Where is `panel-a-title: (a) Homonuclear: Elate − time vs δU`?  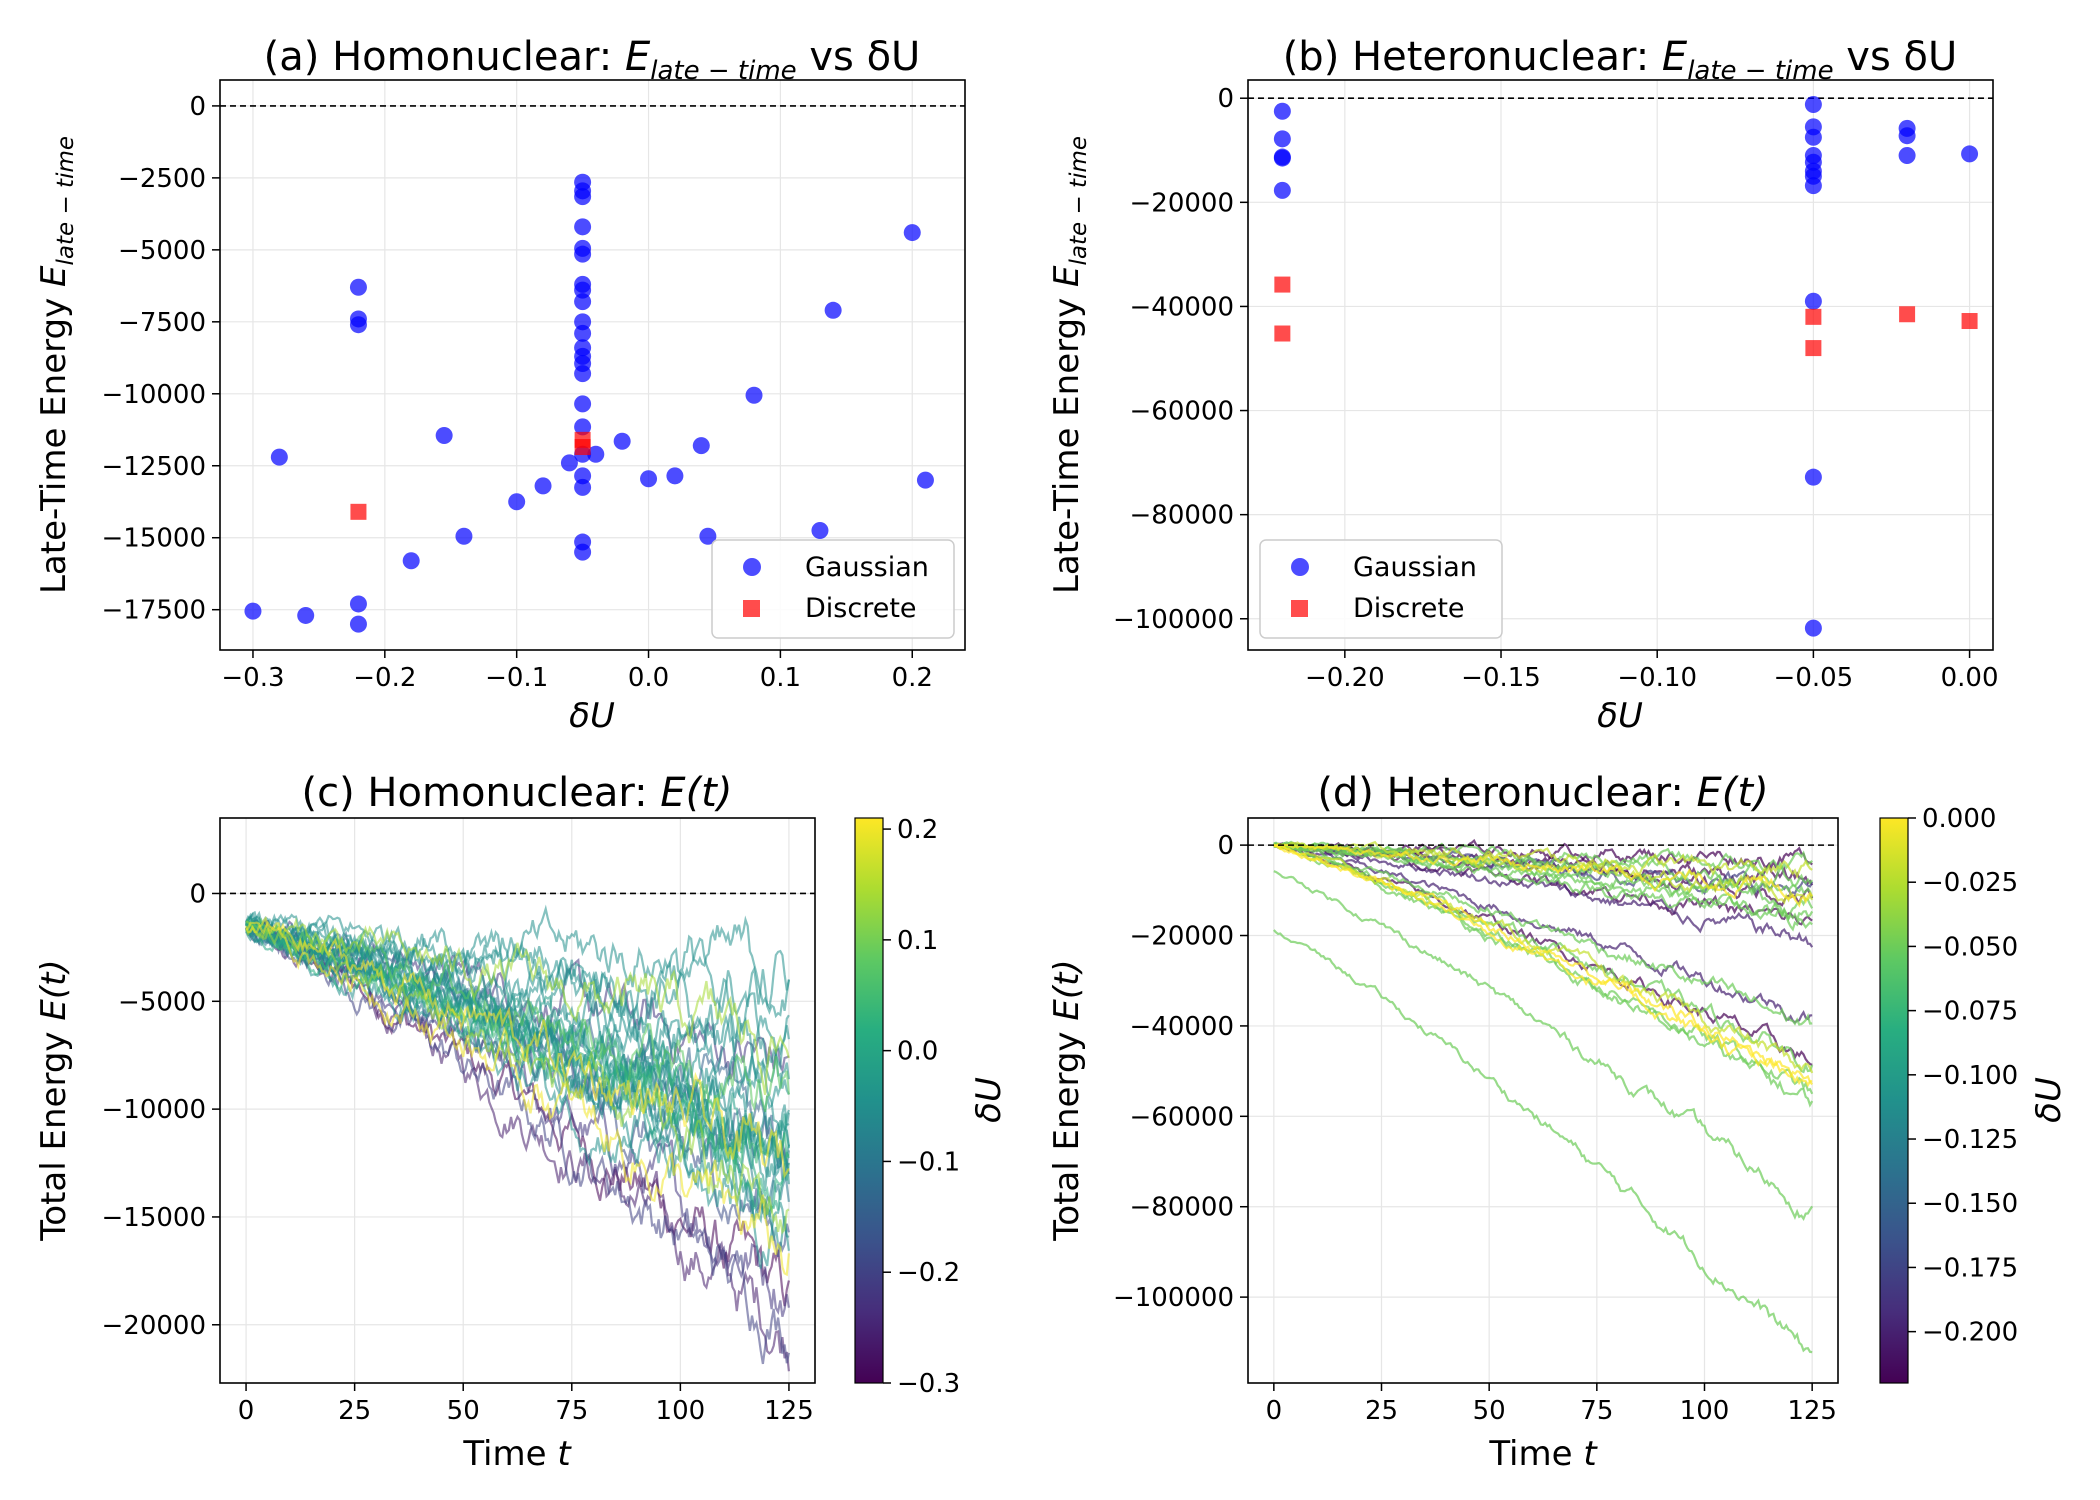 panel-a-title: (a) Homonuclear: Elate − time vs δU is located at coordinates (592, 60).